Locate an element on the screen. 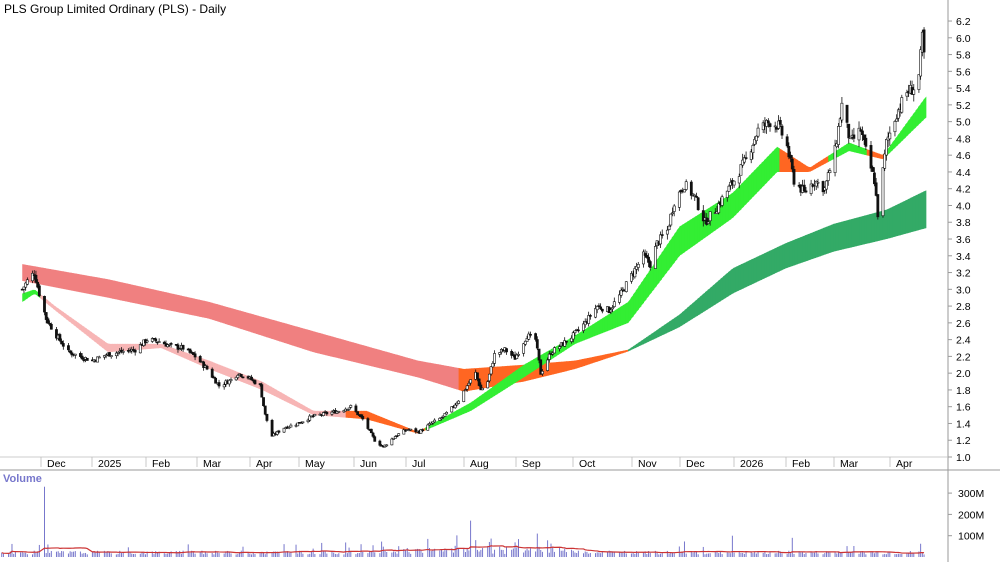 Image resolution: width=1000 pixels, height=567 pixels. y-tick-label: 3.4 is located at coordinates (963, 257).